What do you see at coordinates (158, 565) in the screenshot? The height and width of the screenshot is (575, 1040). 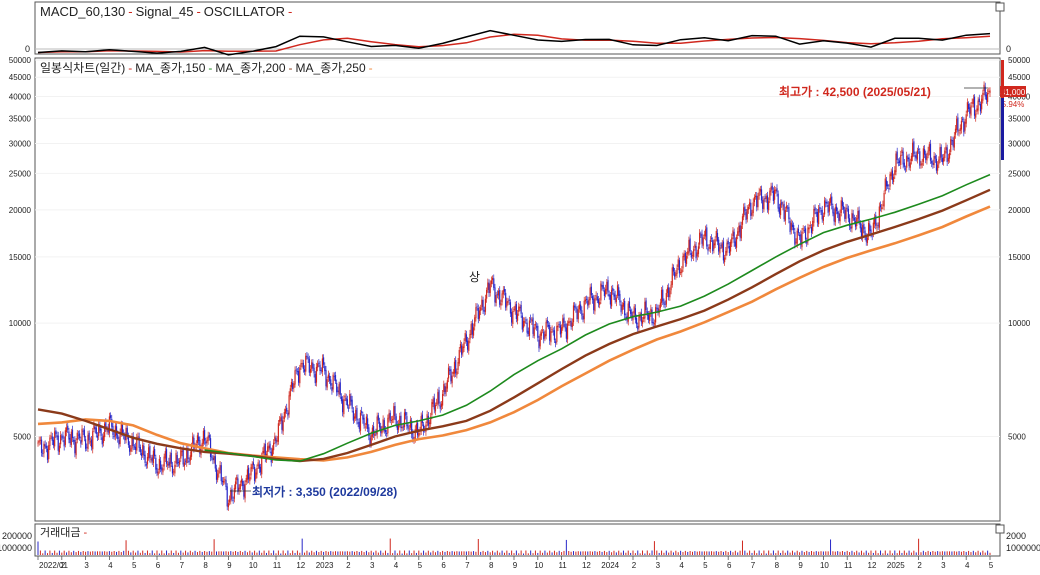 I see `x-tick-label: 6` at bounding box center [158, 565].